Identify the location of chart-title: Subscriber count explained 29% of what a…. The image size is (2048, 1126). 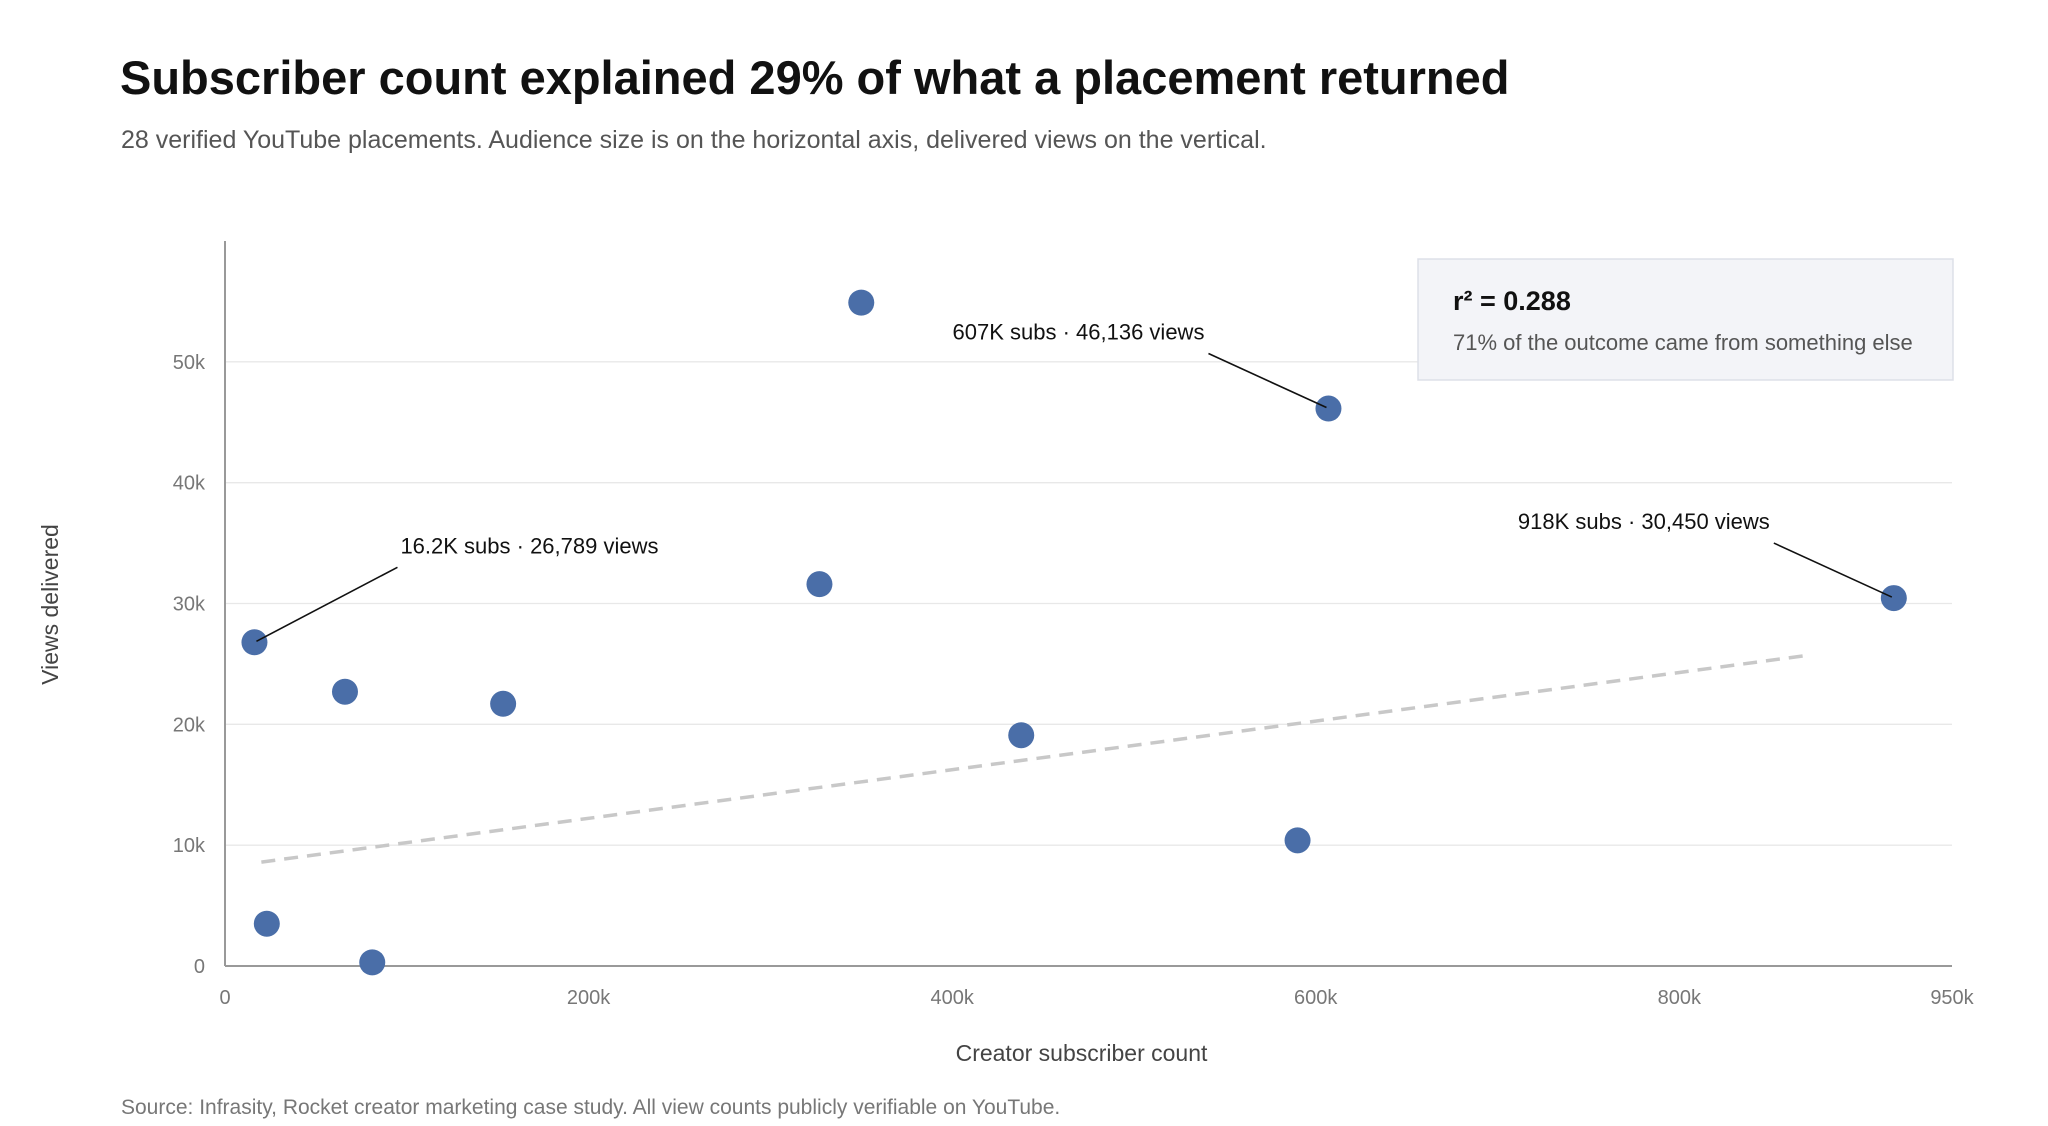
(815, 77).